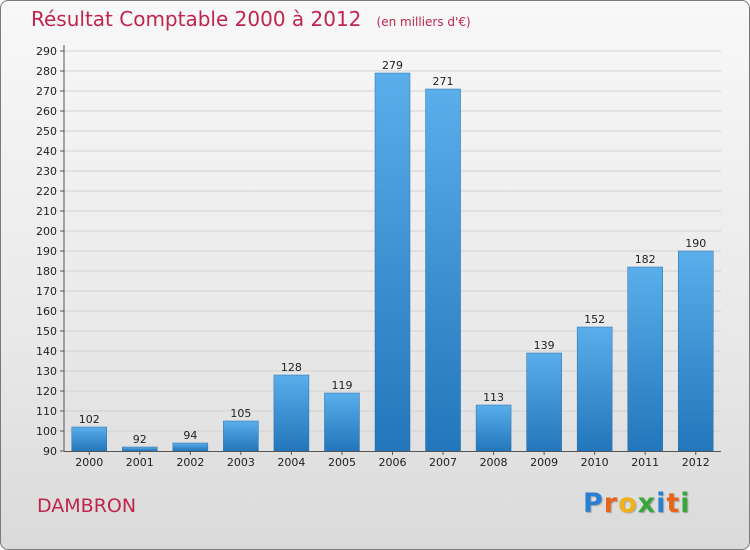 The height and width of the screenshot is (550, 750). I want to click on value-label: 105, so click(240, 413).